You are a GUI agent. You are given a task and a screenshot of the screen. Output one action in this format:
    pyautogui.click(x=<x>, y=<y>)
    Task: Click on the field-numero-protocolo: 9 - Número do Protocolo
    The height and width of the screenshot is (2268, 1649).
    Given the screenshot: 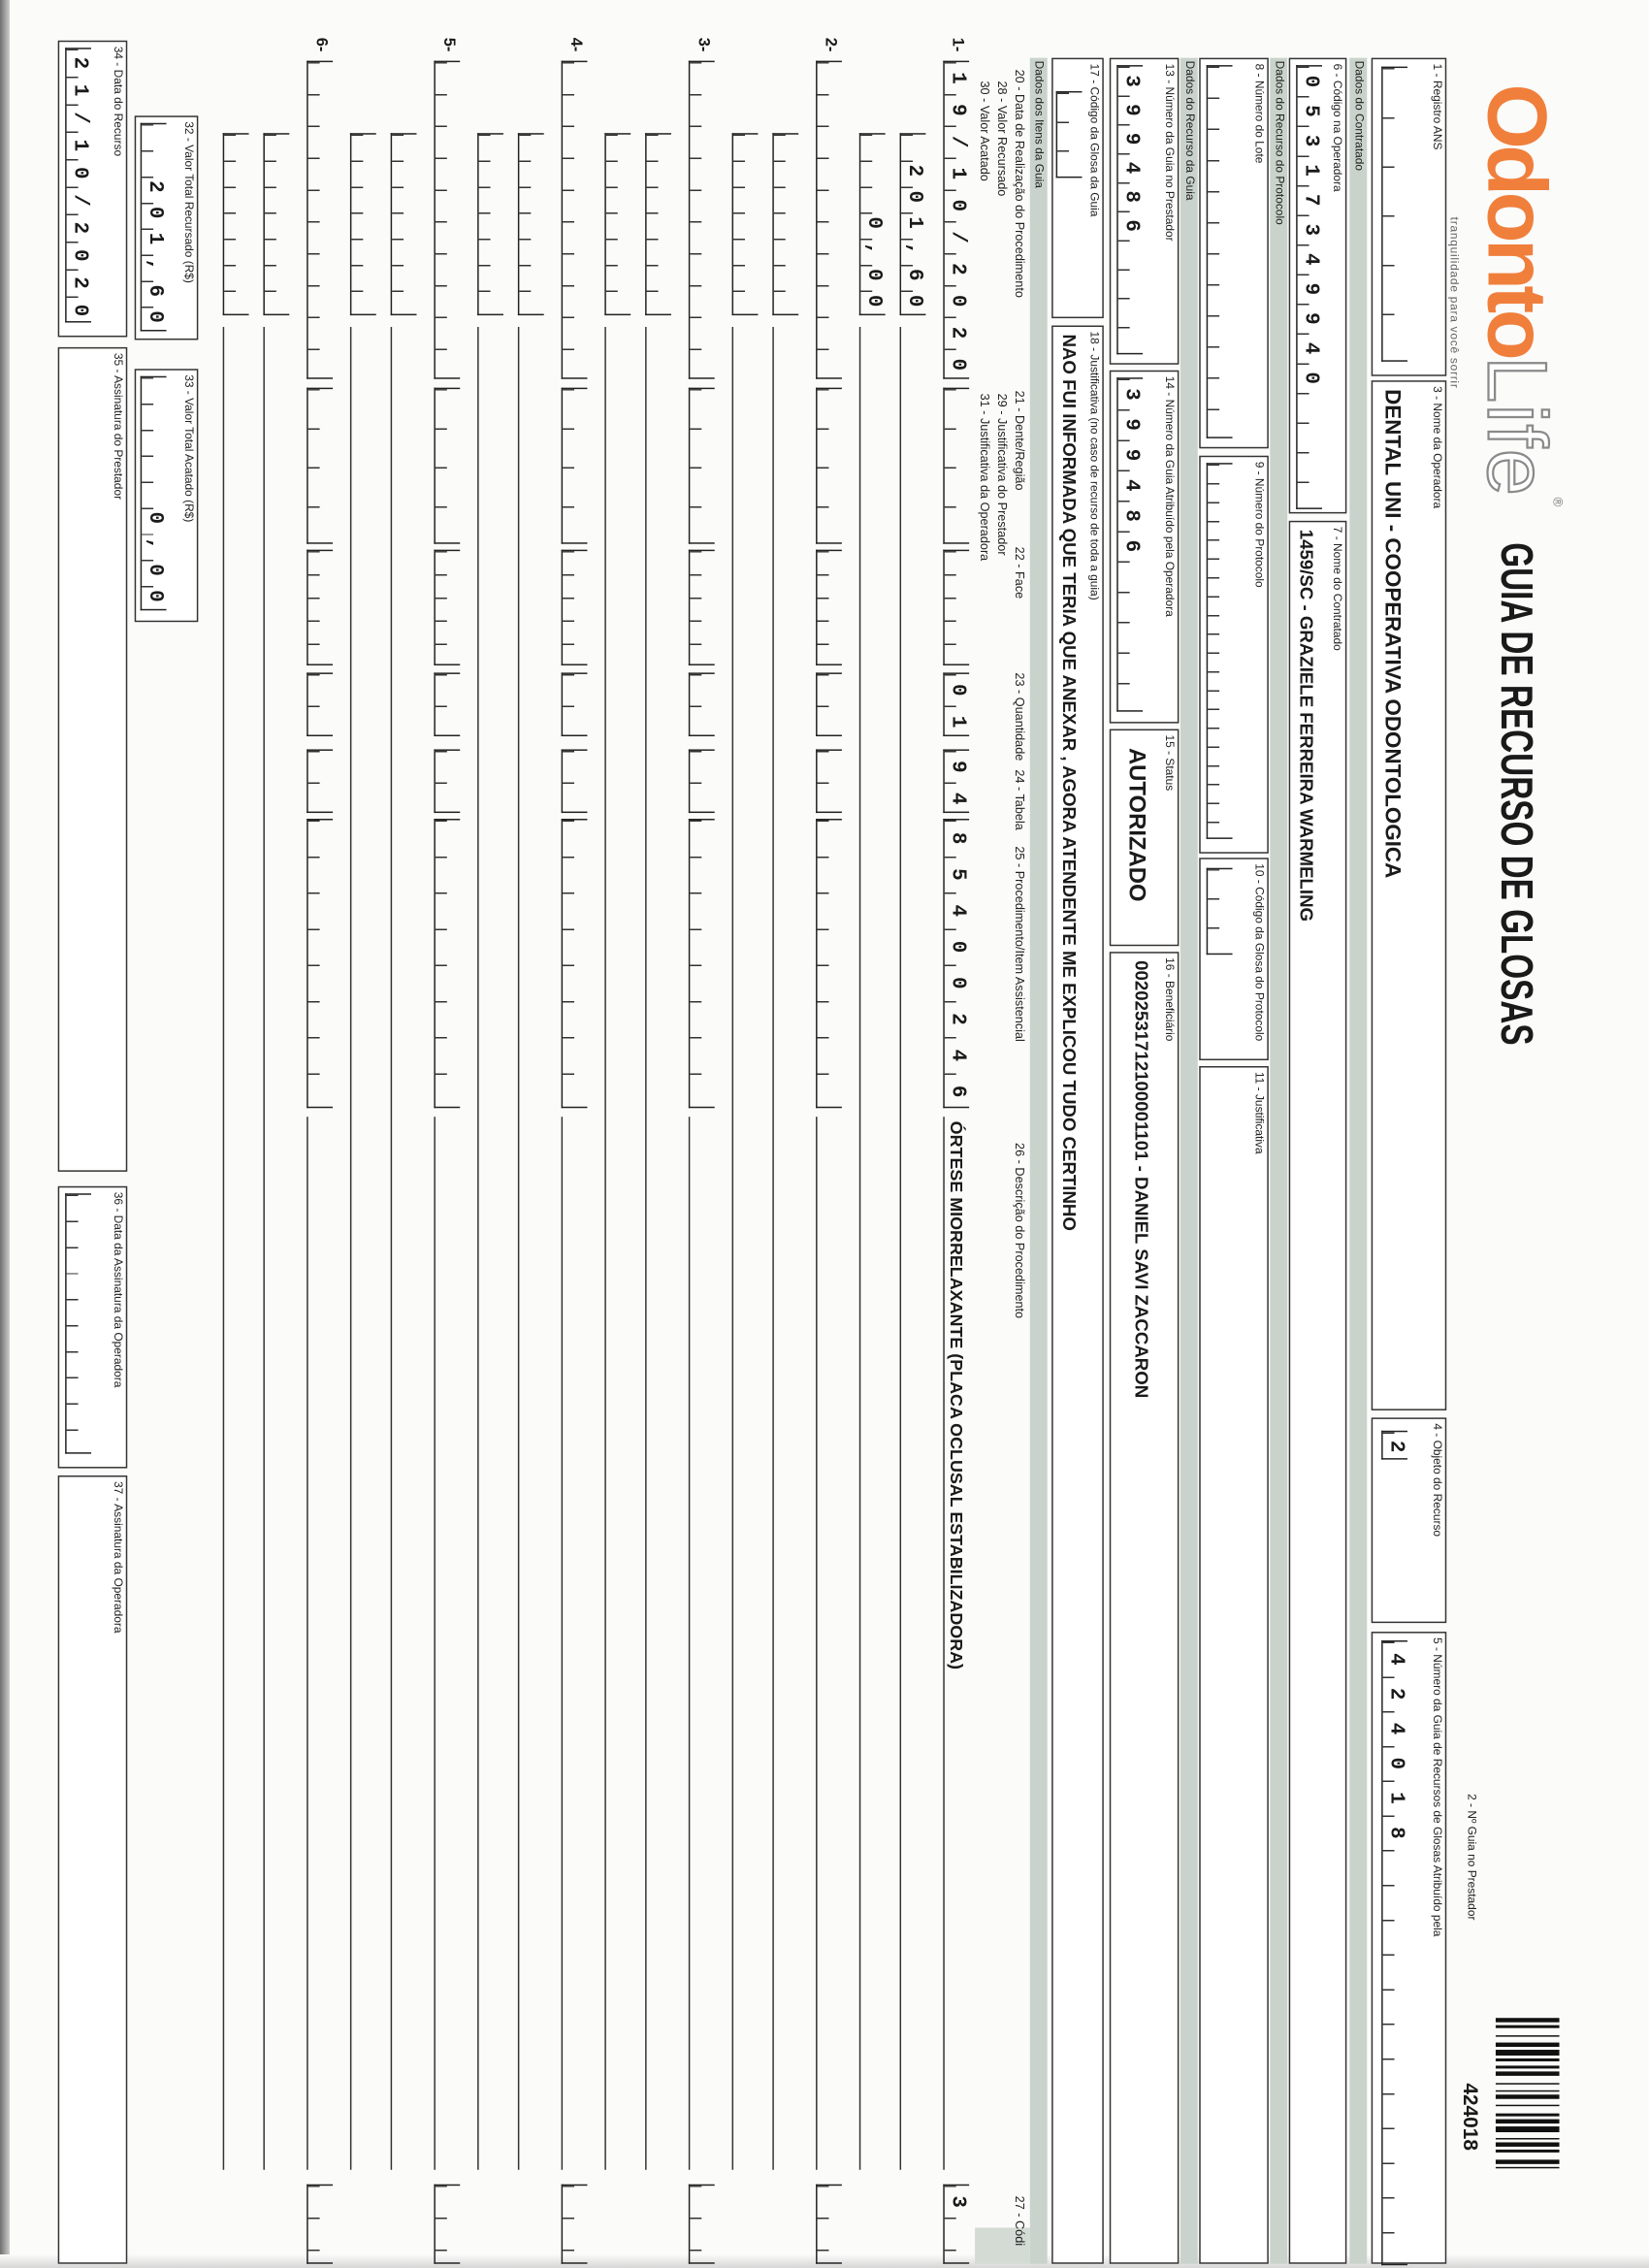 What is the action you would take?
    pyautogui.click(x=1234, y=654)
    